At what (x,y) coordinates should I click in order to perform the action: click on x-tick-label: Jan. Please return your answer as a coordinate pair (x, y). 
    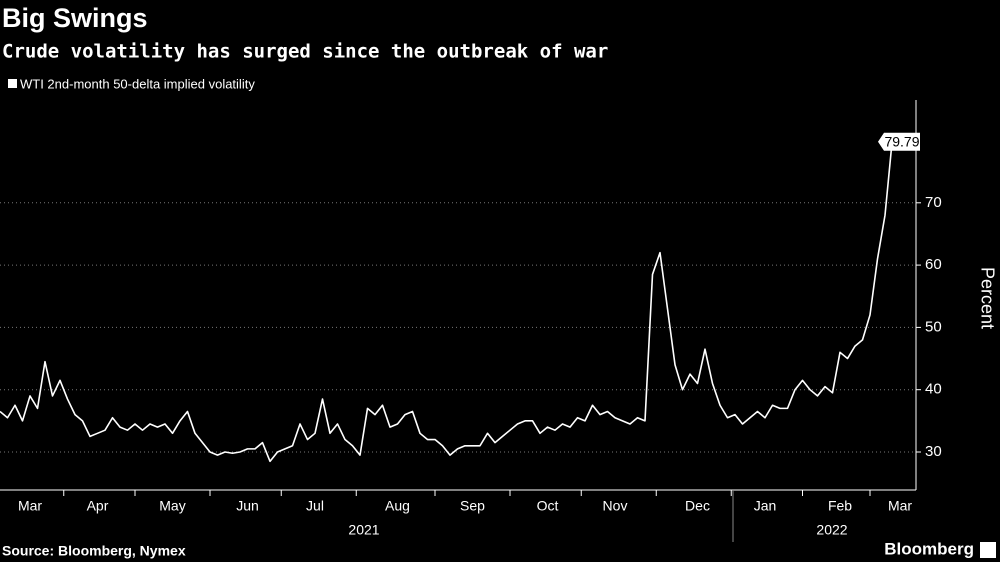
    Looking at the image, I should click on (765, 506).